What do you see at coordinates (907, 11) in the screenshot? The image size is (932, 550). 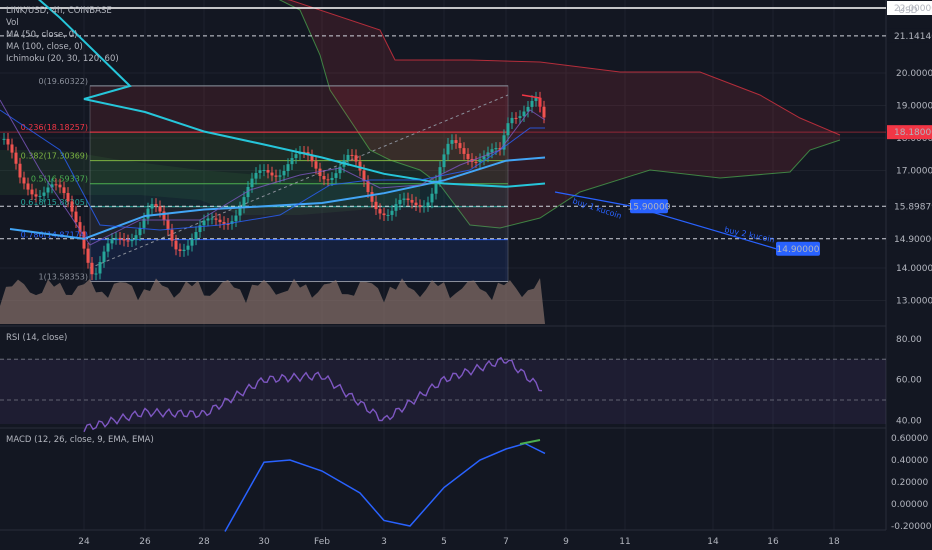 I see `currency-label: USD` at bounding box center [907, 11].